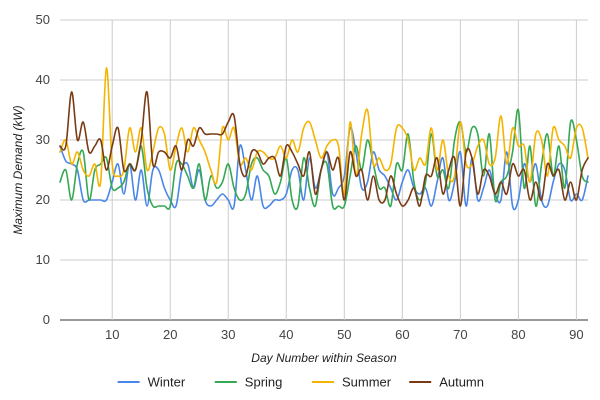 This screenshot has height=400, width=600. What do you see at coordinates (43, 139) in the screenshot?
I see `y-tick-label: 30` at bounding box center [43, 139].